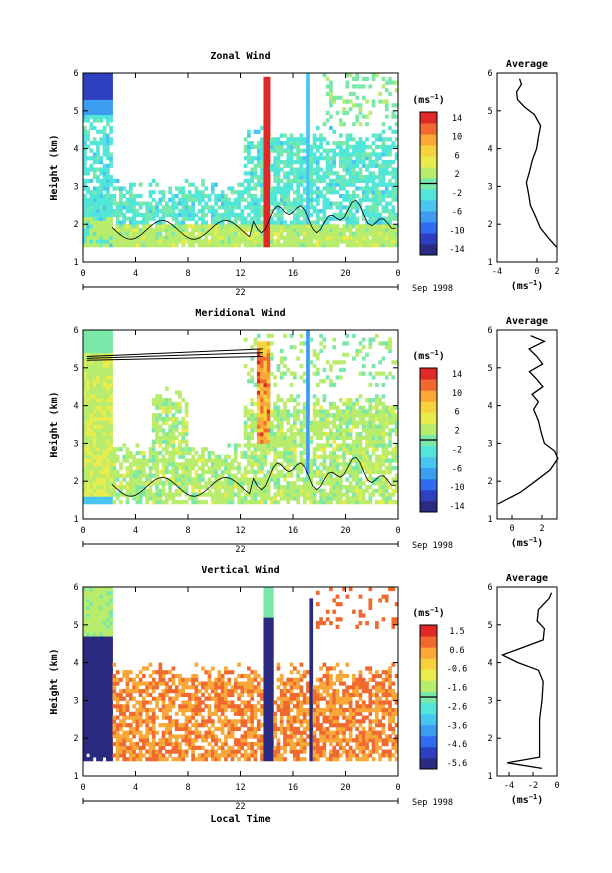  What do you see at coordinates (457, 450) in the screenshot?
I see `colorbar-tick-label: -2` at bounding box center [457, 450].